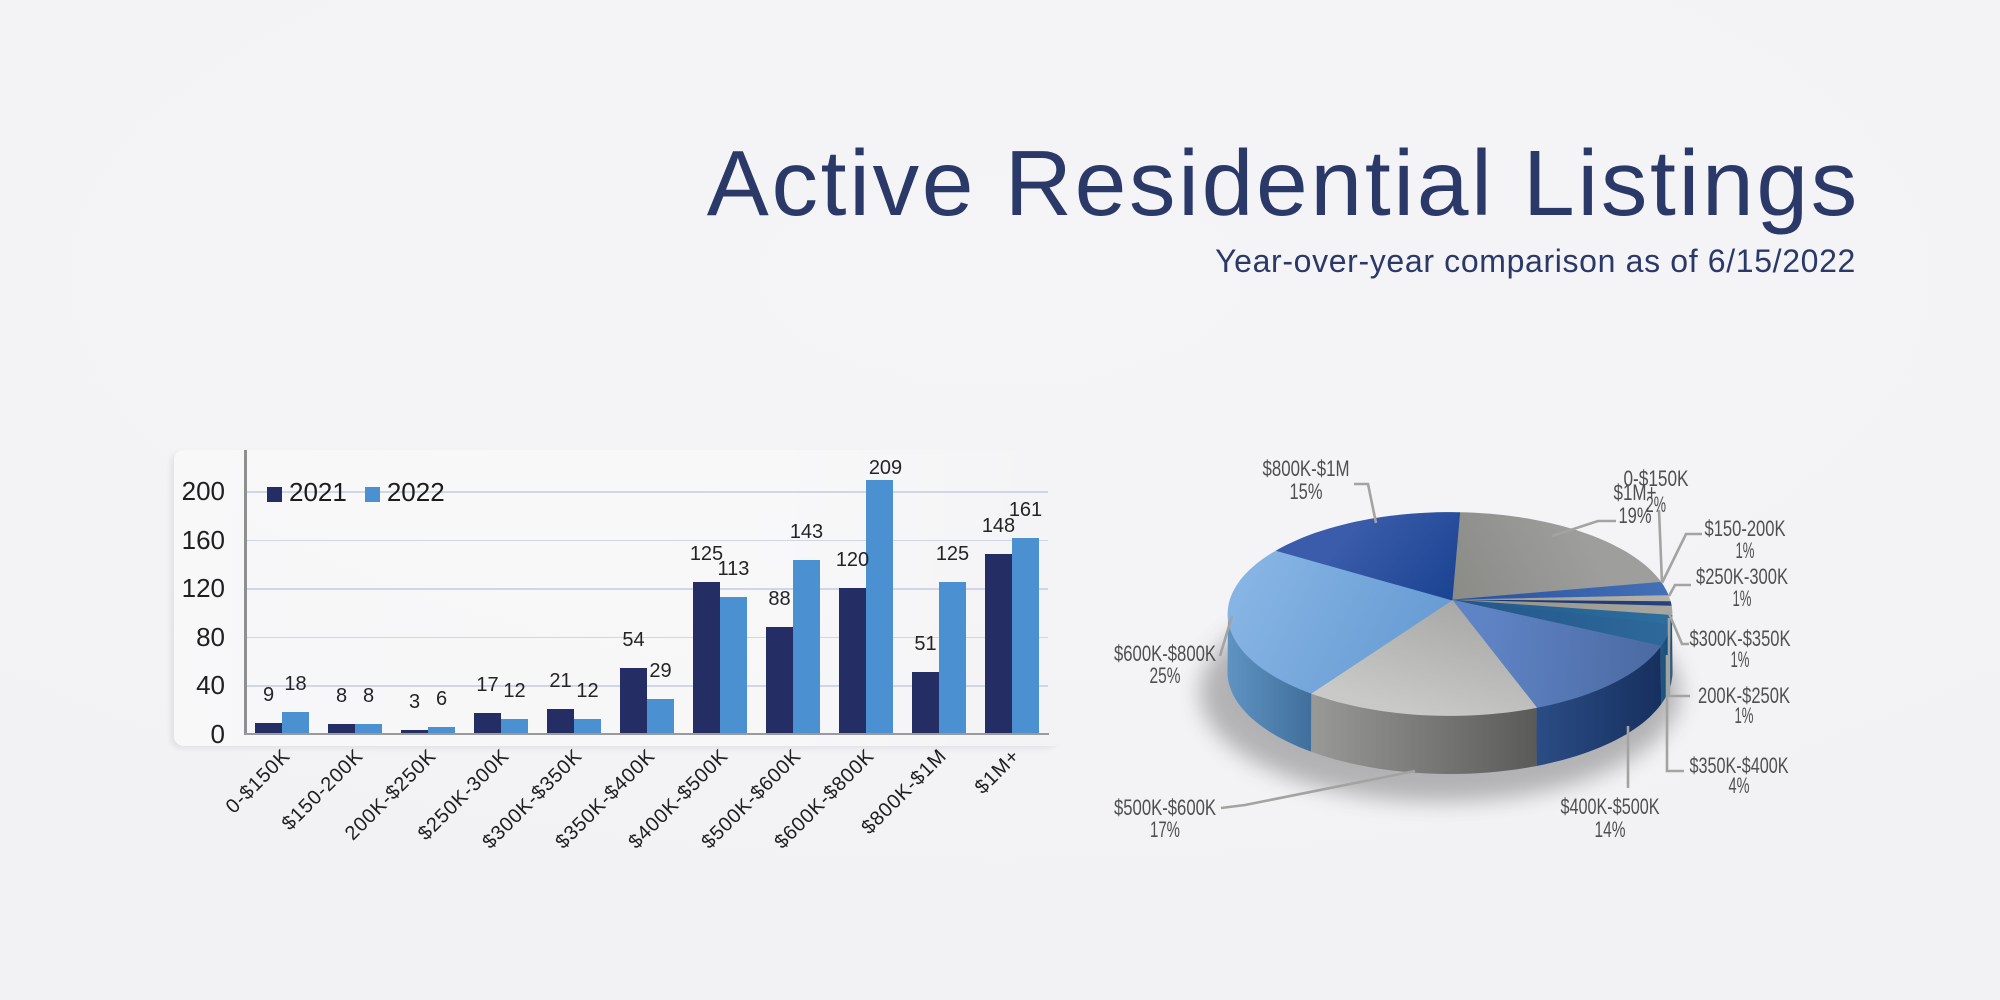  Describe the element at coordinates (1635, 492) in the screenshot. I see `svg-text: $1M+` at that location.